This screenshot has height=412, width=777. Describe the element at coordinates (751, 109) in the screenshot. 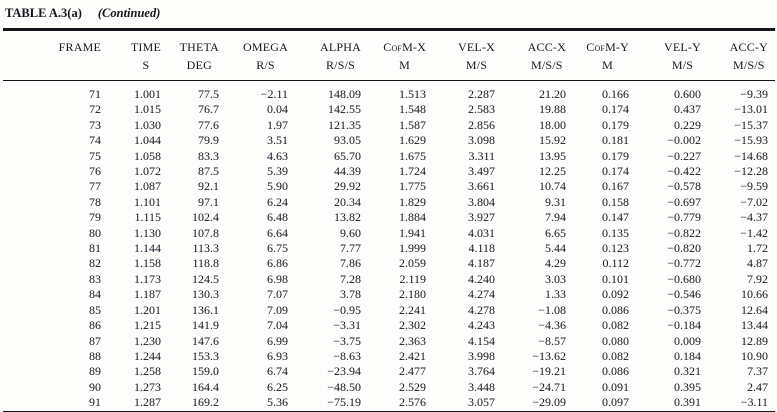

I see `cell-acc_y: −13.01` at that location.